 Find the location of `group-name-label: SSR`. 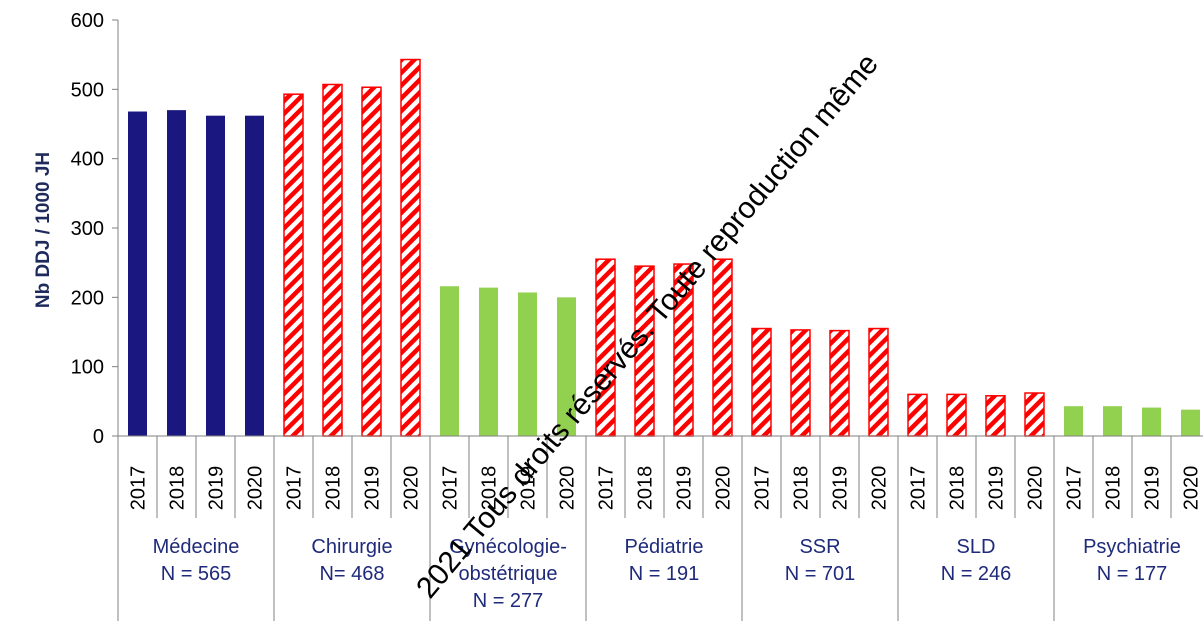

group-name-label: SSR is located at coordinates (819, 547).